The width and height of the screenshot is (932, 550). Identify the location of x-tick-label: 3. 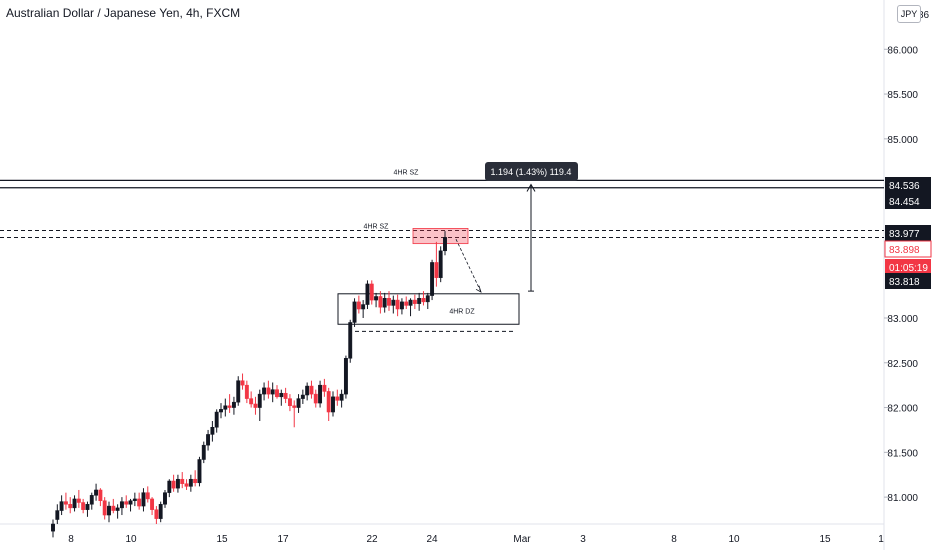
(583, 539).